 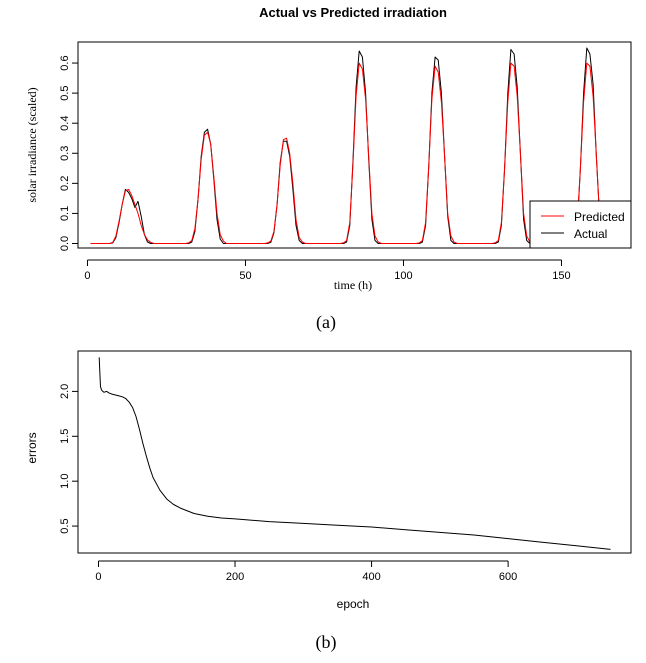 I want to click on x-tick-label: 100, so click(x=403, y=276).